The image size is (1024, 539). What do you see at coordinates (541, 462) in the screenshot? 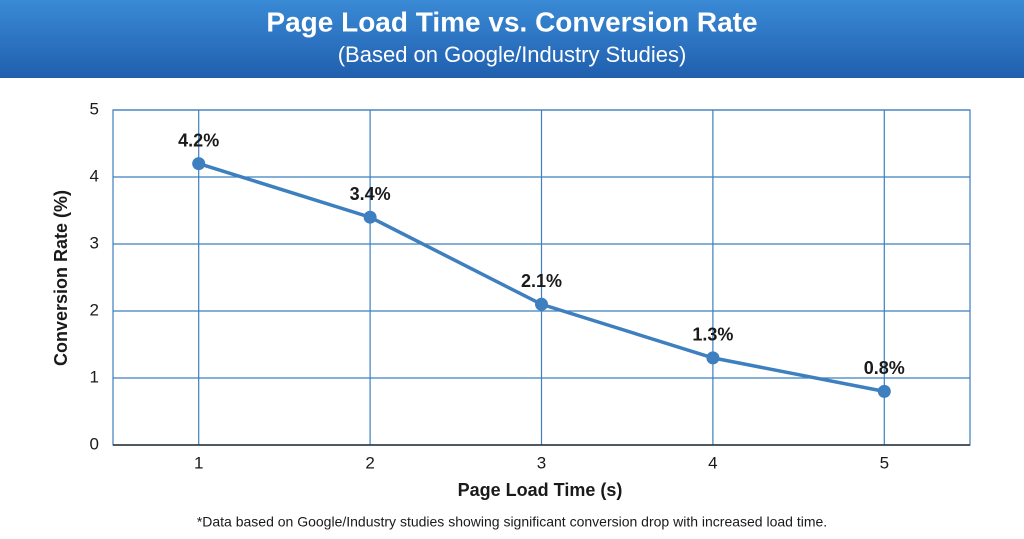
I see `x-tick-label: 3` at bounding box center [541, 462].